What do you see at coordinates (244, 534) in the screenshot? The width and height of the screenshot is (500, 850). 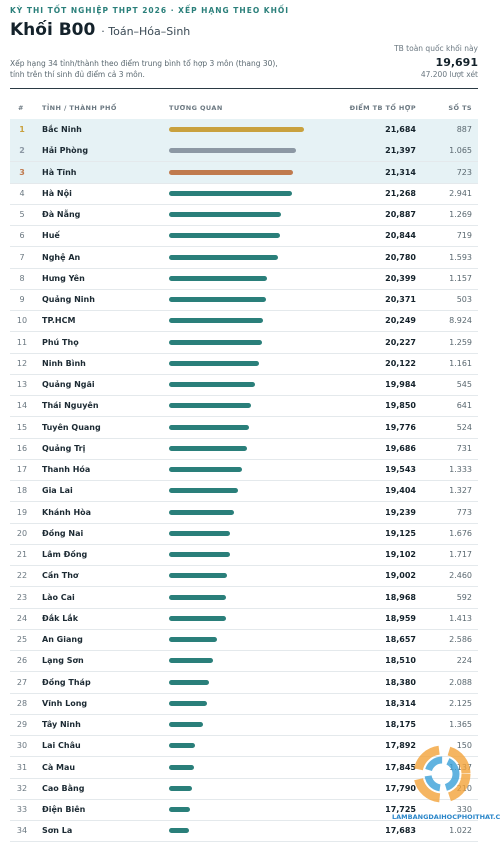 I see `table-row: 20 Đồng Nai 19,125 1.676` at bounding box center [244, 534].